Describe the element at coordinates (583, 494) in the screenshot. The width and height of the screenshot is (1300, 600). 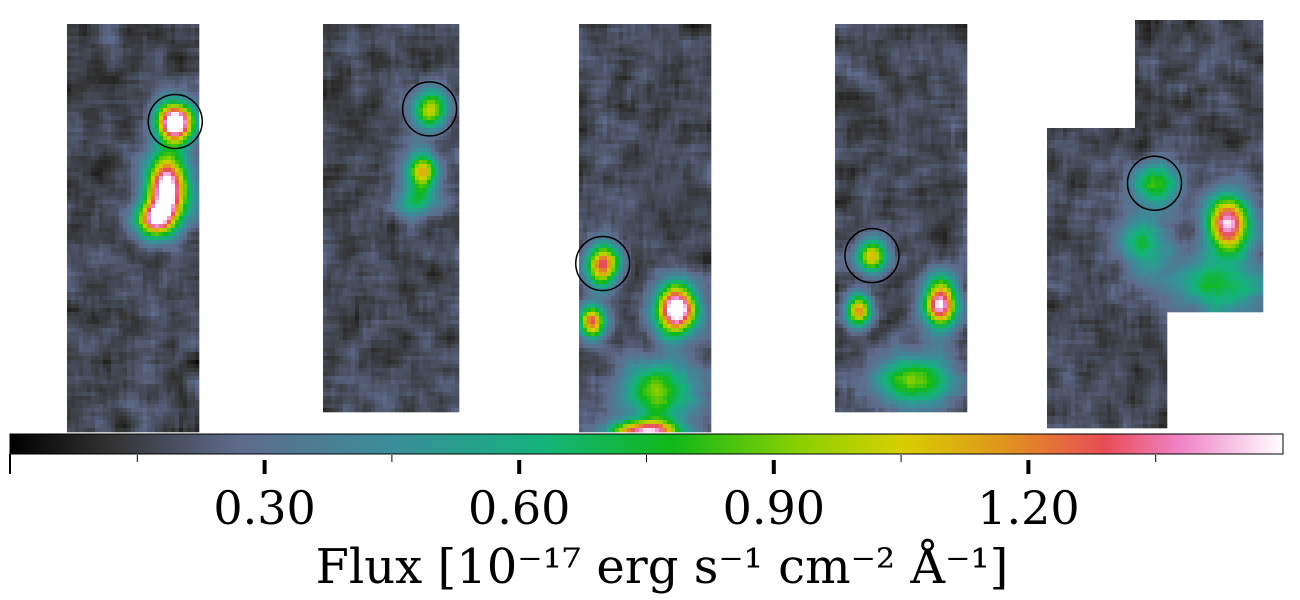
I see `colorbar-ticks: 0.30 0.60 0.90 1.20` at that location.